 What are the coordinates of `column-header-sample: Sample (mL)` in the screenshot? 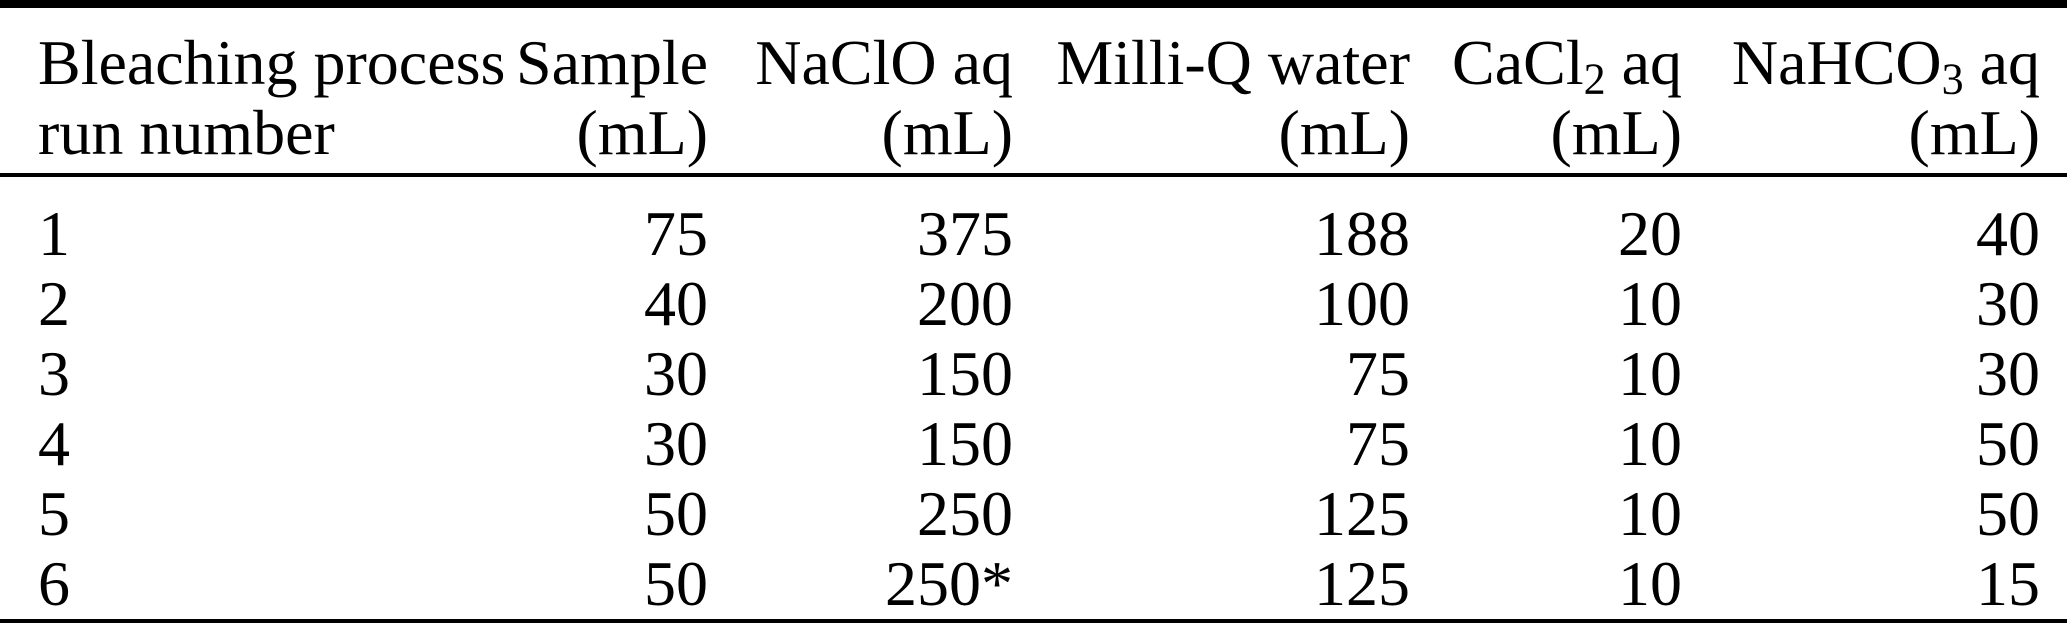 It's located at (589, 89).